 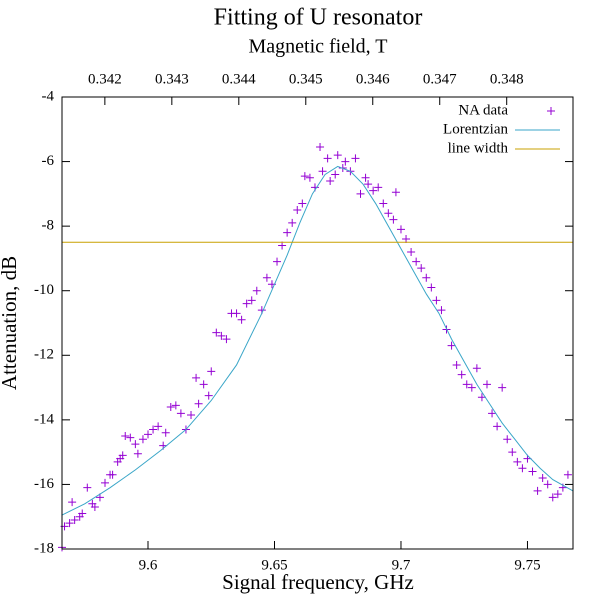 I want to click on y-tick-label: -12, so click(x=44, y=355).